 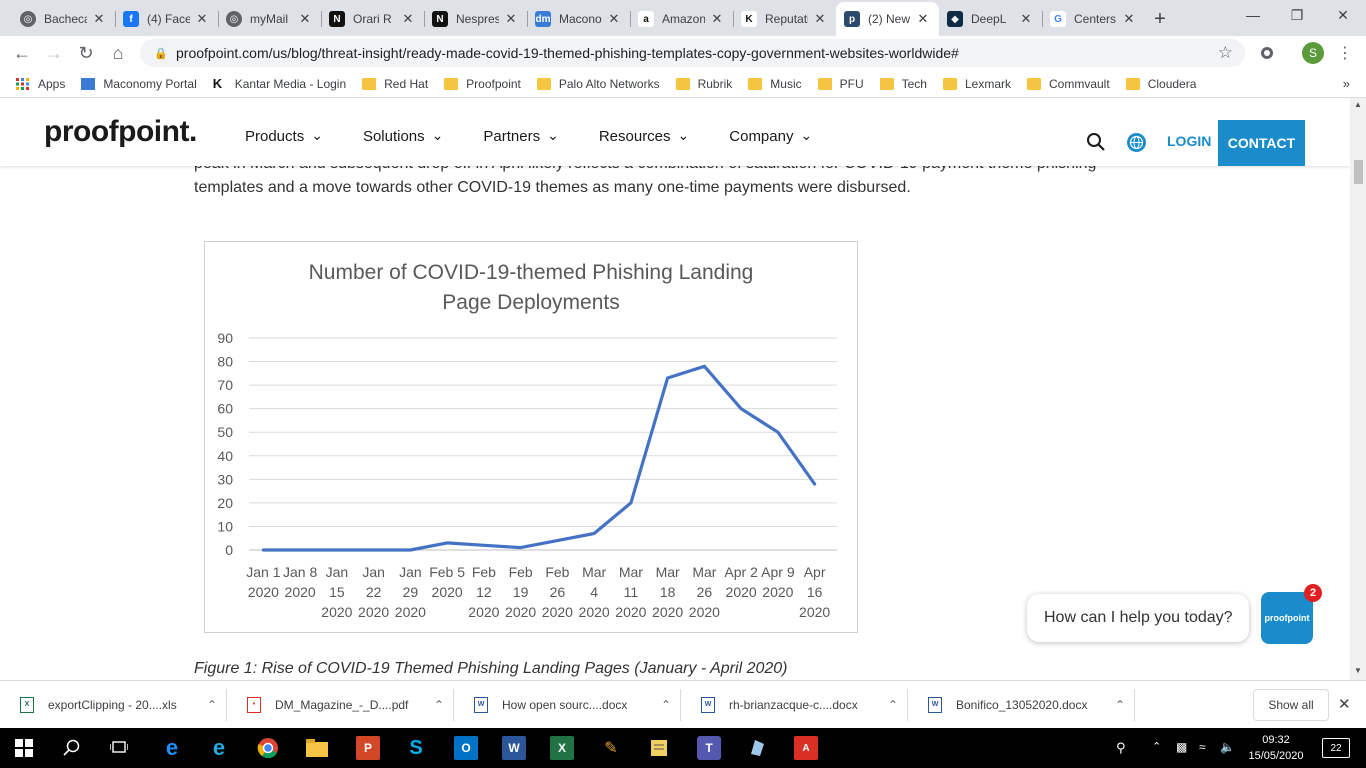 I want to click on people-icon: ⚲, so click(x=1121, y=747).